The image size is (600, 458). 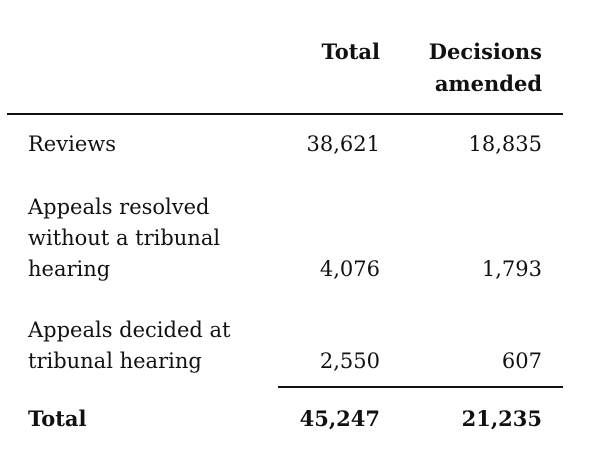 I want to click on row-label: hearing, so click(x=69, y=269).